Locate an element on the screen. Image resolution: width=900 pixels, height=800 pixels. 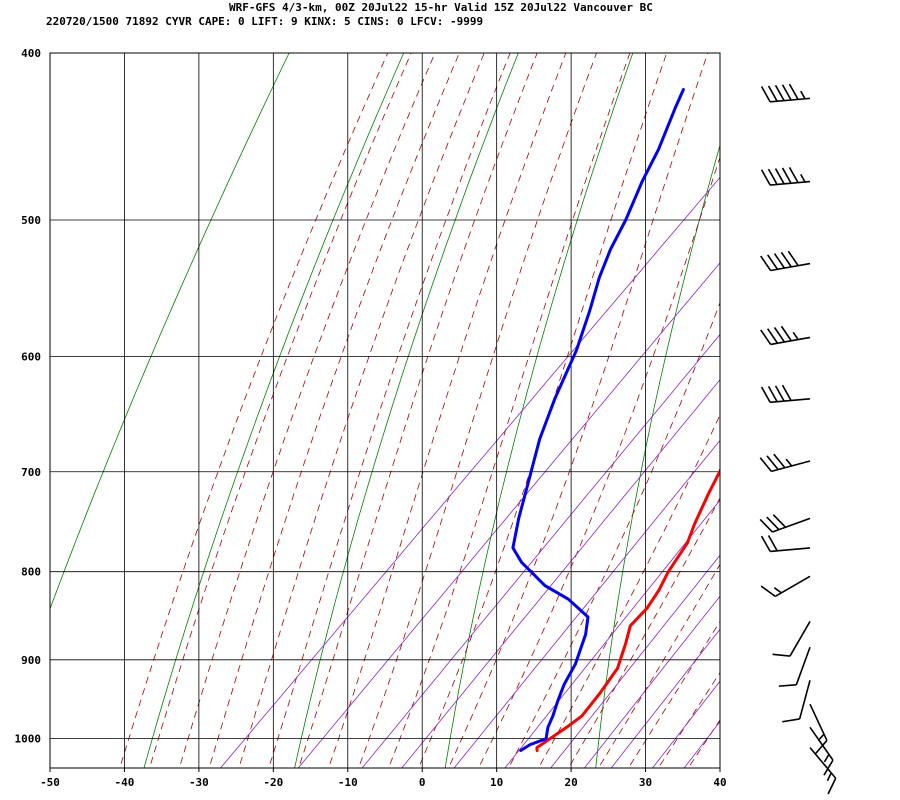
x-tick-label: 40 is located at coordinates (719, 782).